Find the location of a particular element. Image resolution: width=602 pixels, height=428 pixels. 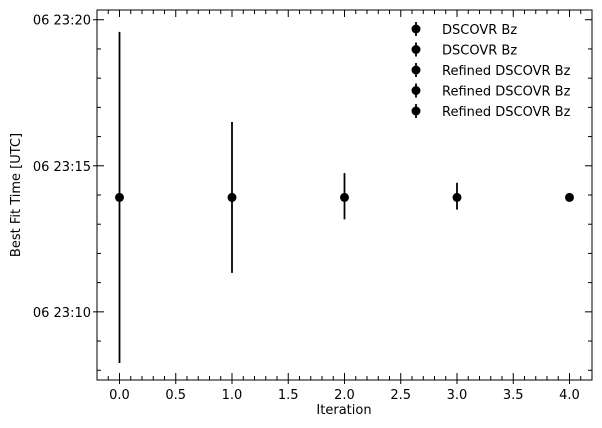

x-tick-label: 0.0 is located at coordinates (119, 395).